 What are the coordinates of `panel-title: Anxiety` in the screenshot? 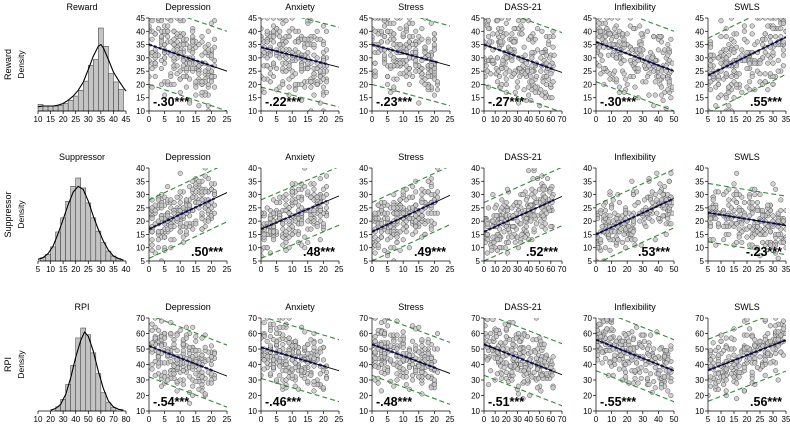 It's located at (300, 157).